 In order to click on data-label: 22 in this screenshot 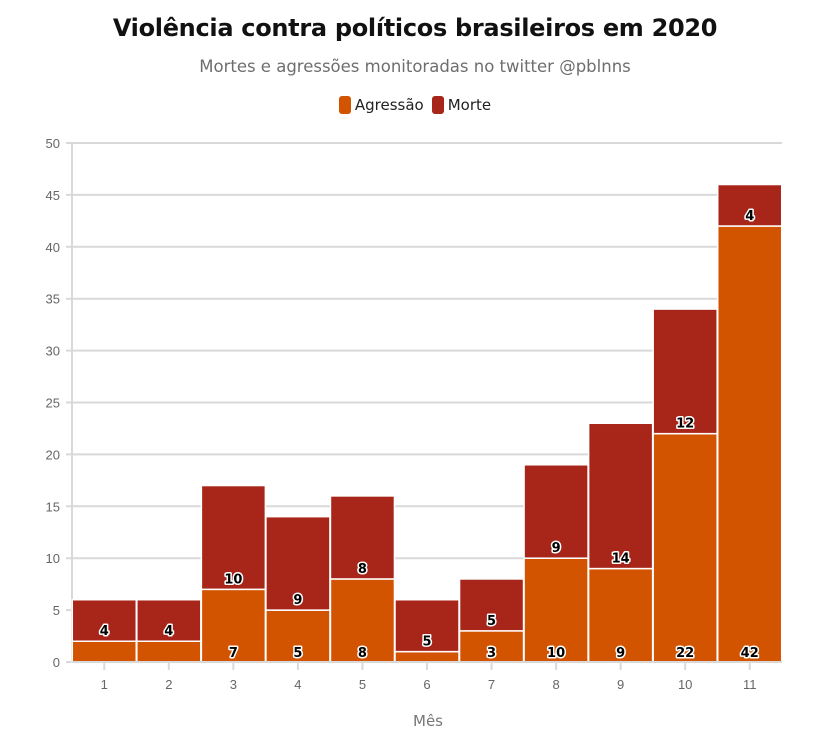, I will do `click(685, 653)`.